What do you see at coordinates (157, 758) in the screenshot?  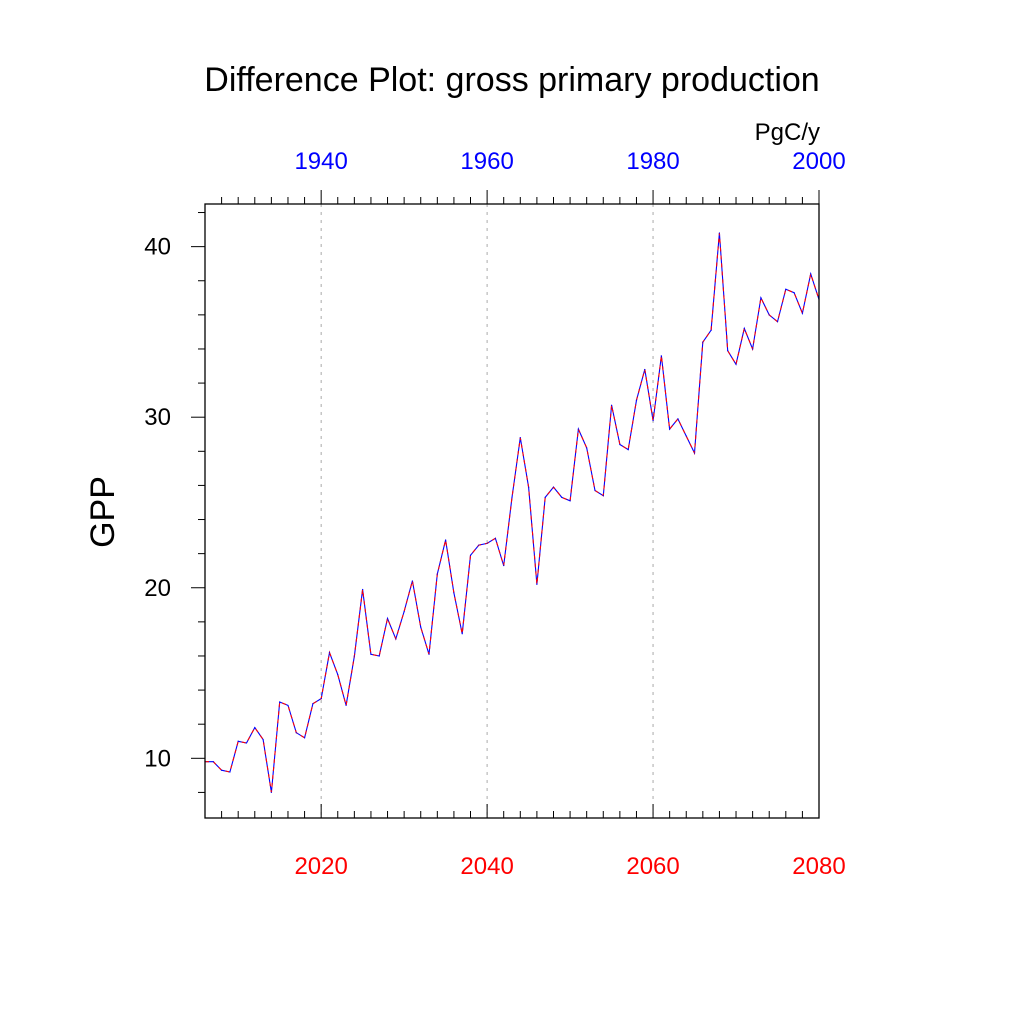 I see `y-tick-label: 10` at bounding box center [157, 758].